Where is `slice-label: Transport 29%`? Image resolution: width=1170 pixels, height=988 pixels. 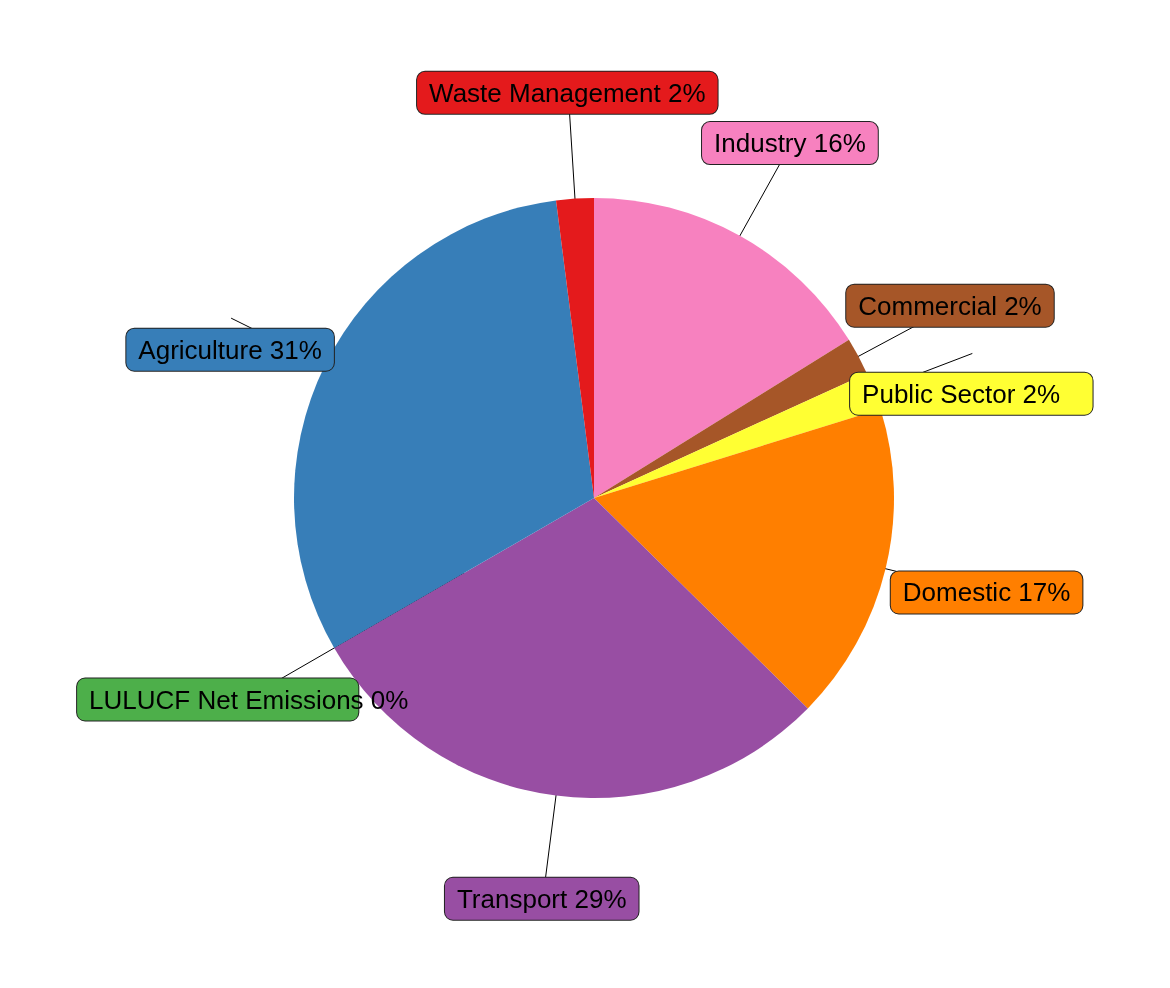
slice-label: Transport 29% is located at coordinates (541, 898).